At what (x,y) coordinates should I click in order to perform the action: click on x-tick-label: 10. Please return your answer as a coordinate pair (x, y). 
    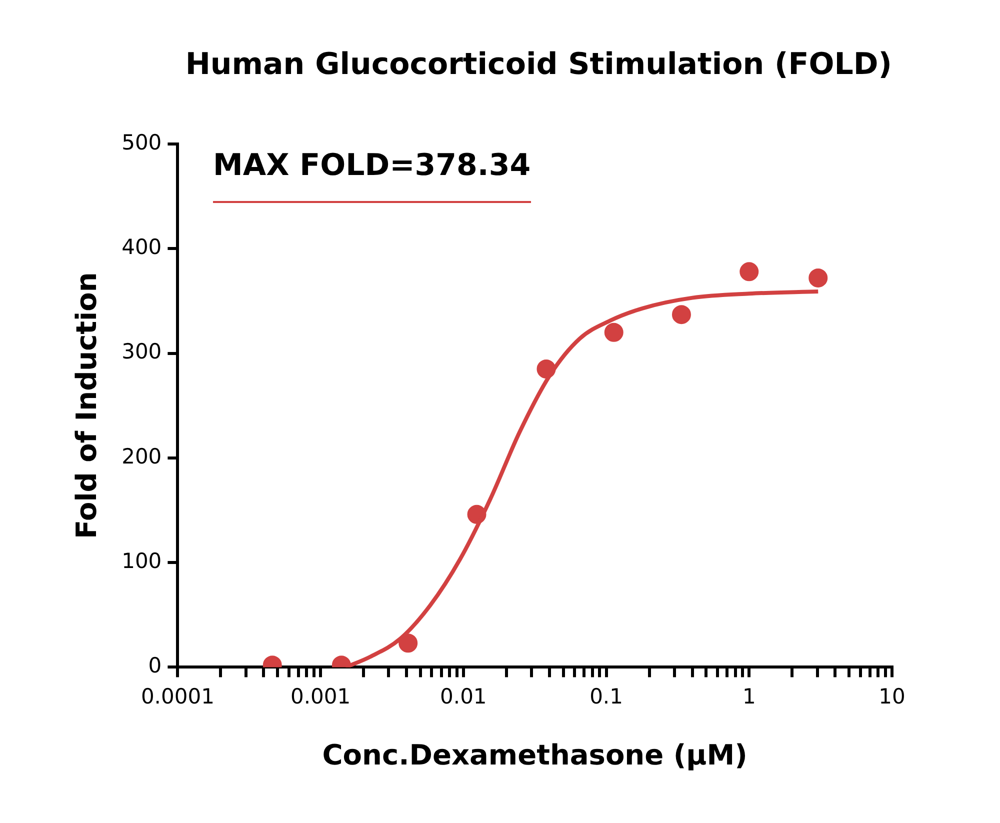
    Looking at the image, I should click on (892, 696).